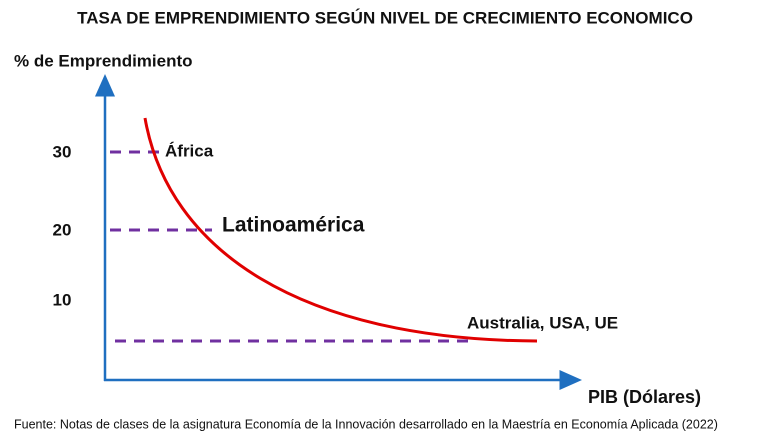  What do you see at coordinates (62, 151) in the screenshot?
I see `y-tick-label: 30` at bounding box center [62, 151].